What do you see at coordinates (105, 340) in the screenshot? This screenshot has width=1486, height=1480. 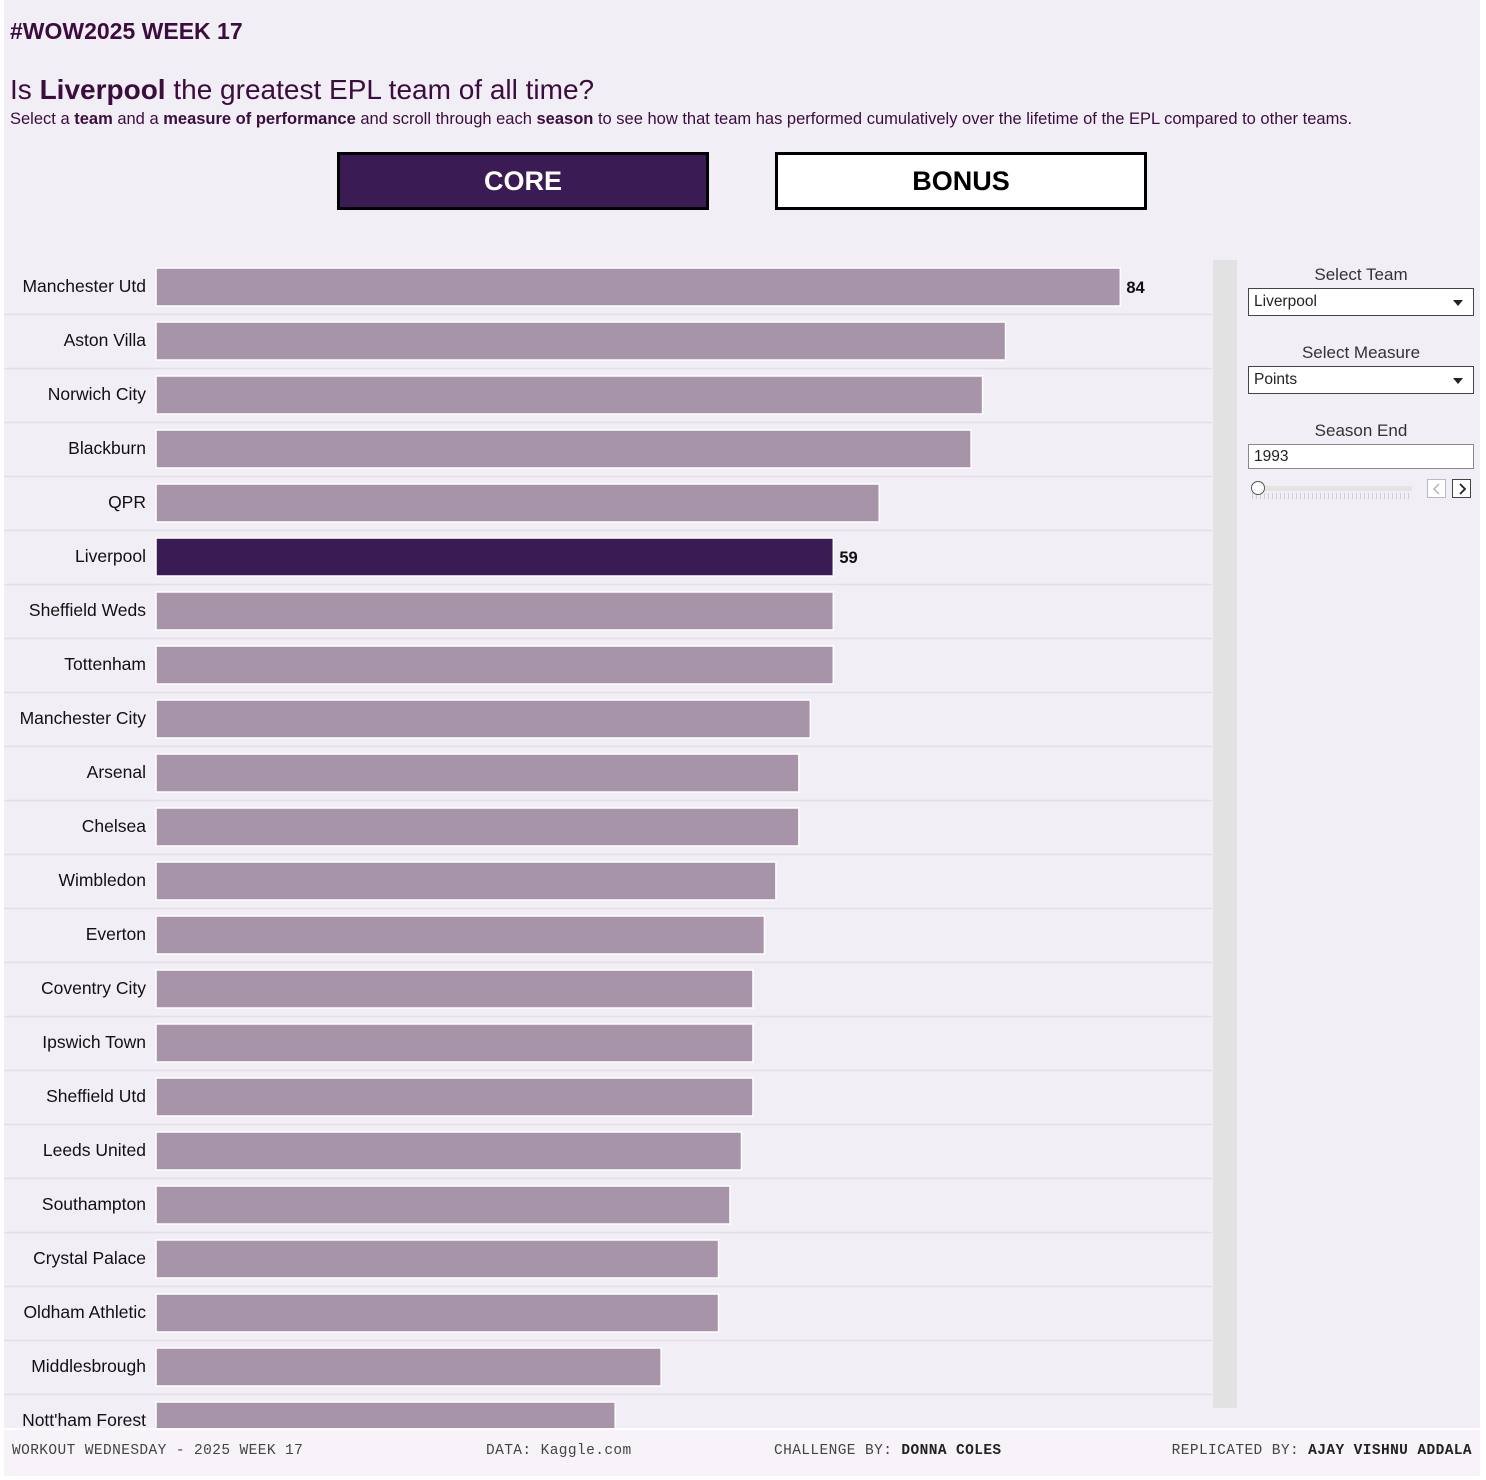 I see `team-label: Aston Villa` at bounding box center [105, 340].